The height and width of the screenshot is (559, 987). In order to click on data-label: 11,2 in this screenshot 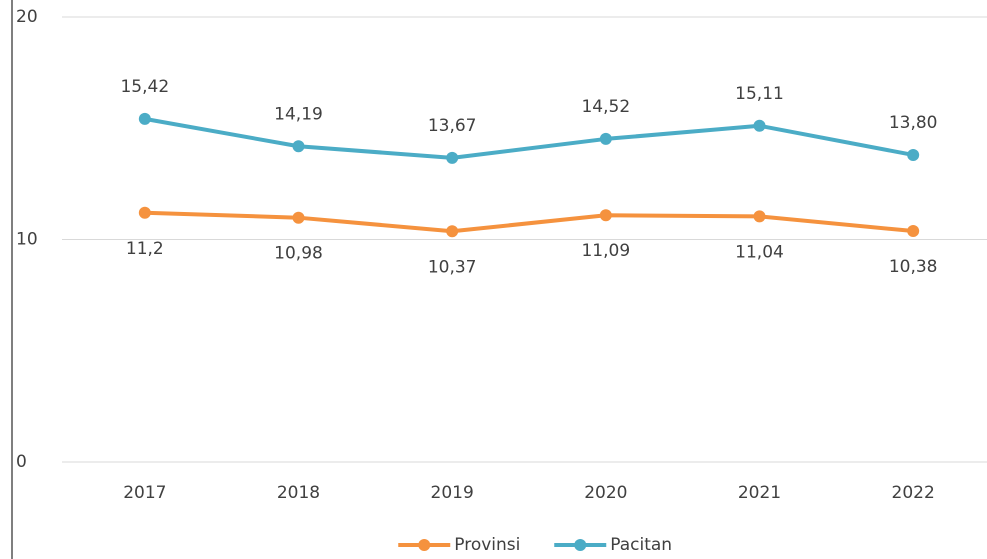, I will do `click(145, 249)`.